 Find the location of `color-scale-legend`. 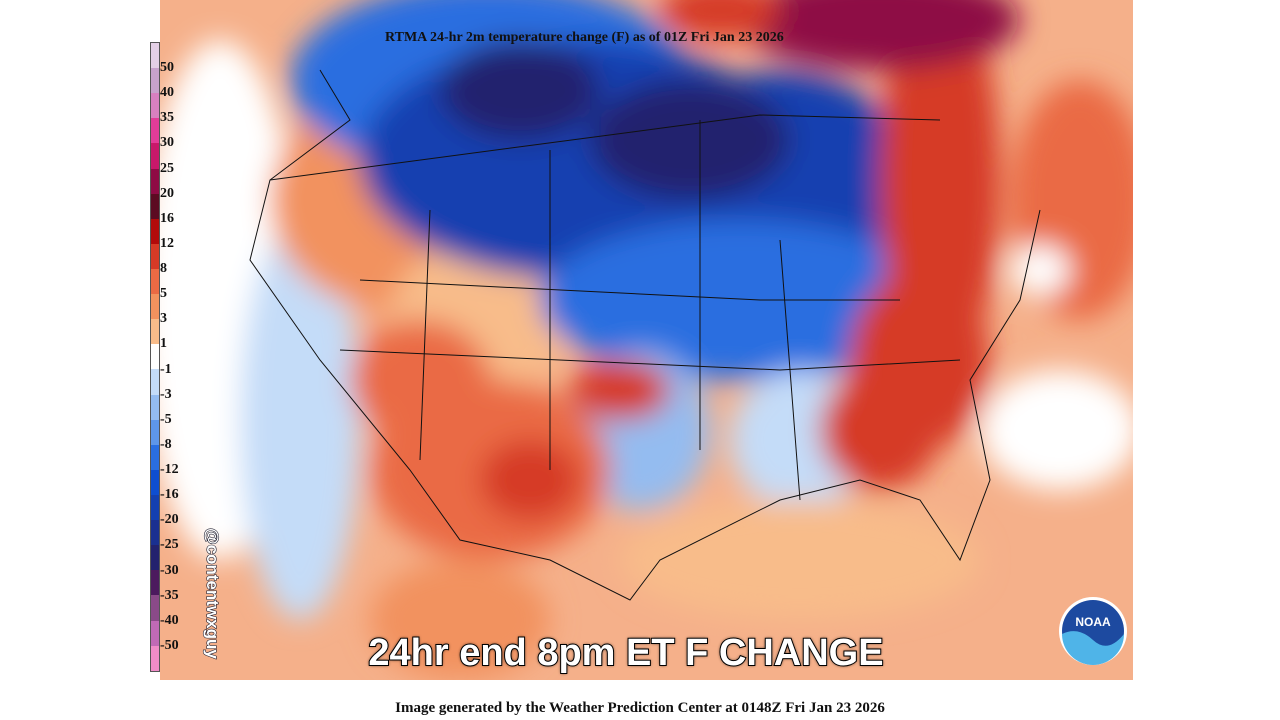

color-scale-legend is located at coordinates (155, 357).